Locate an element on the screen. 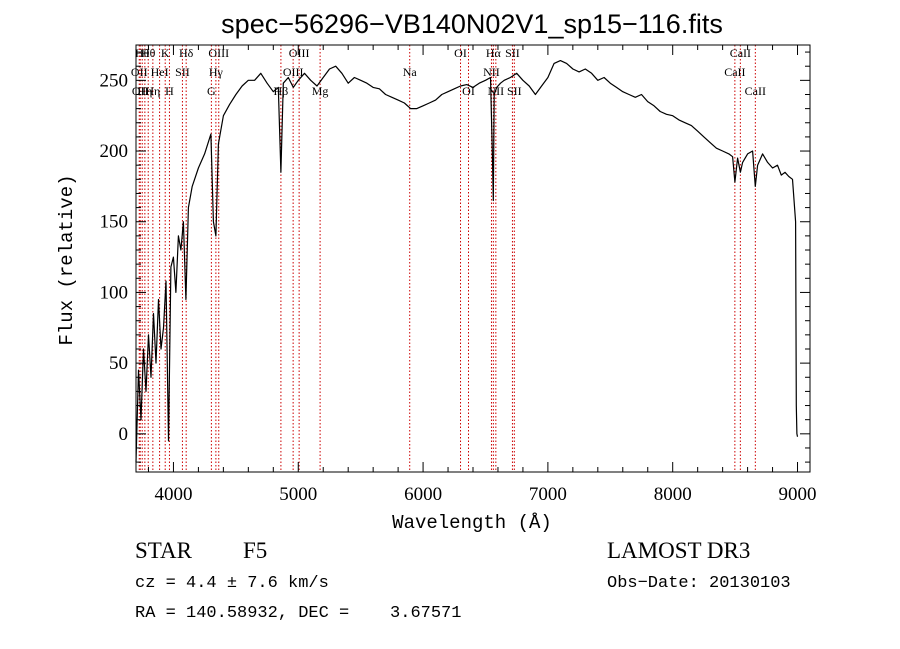  y-axis-label: Flux (relative) is located at coordinates (67, 259).